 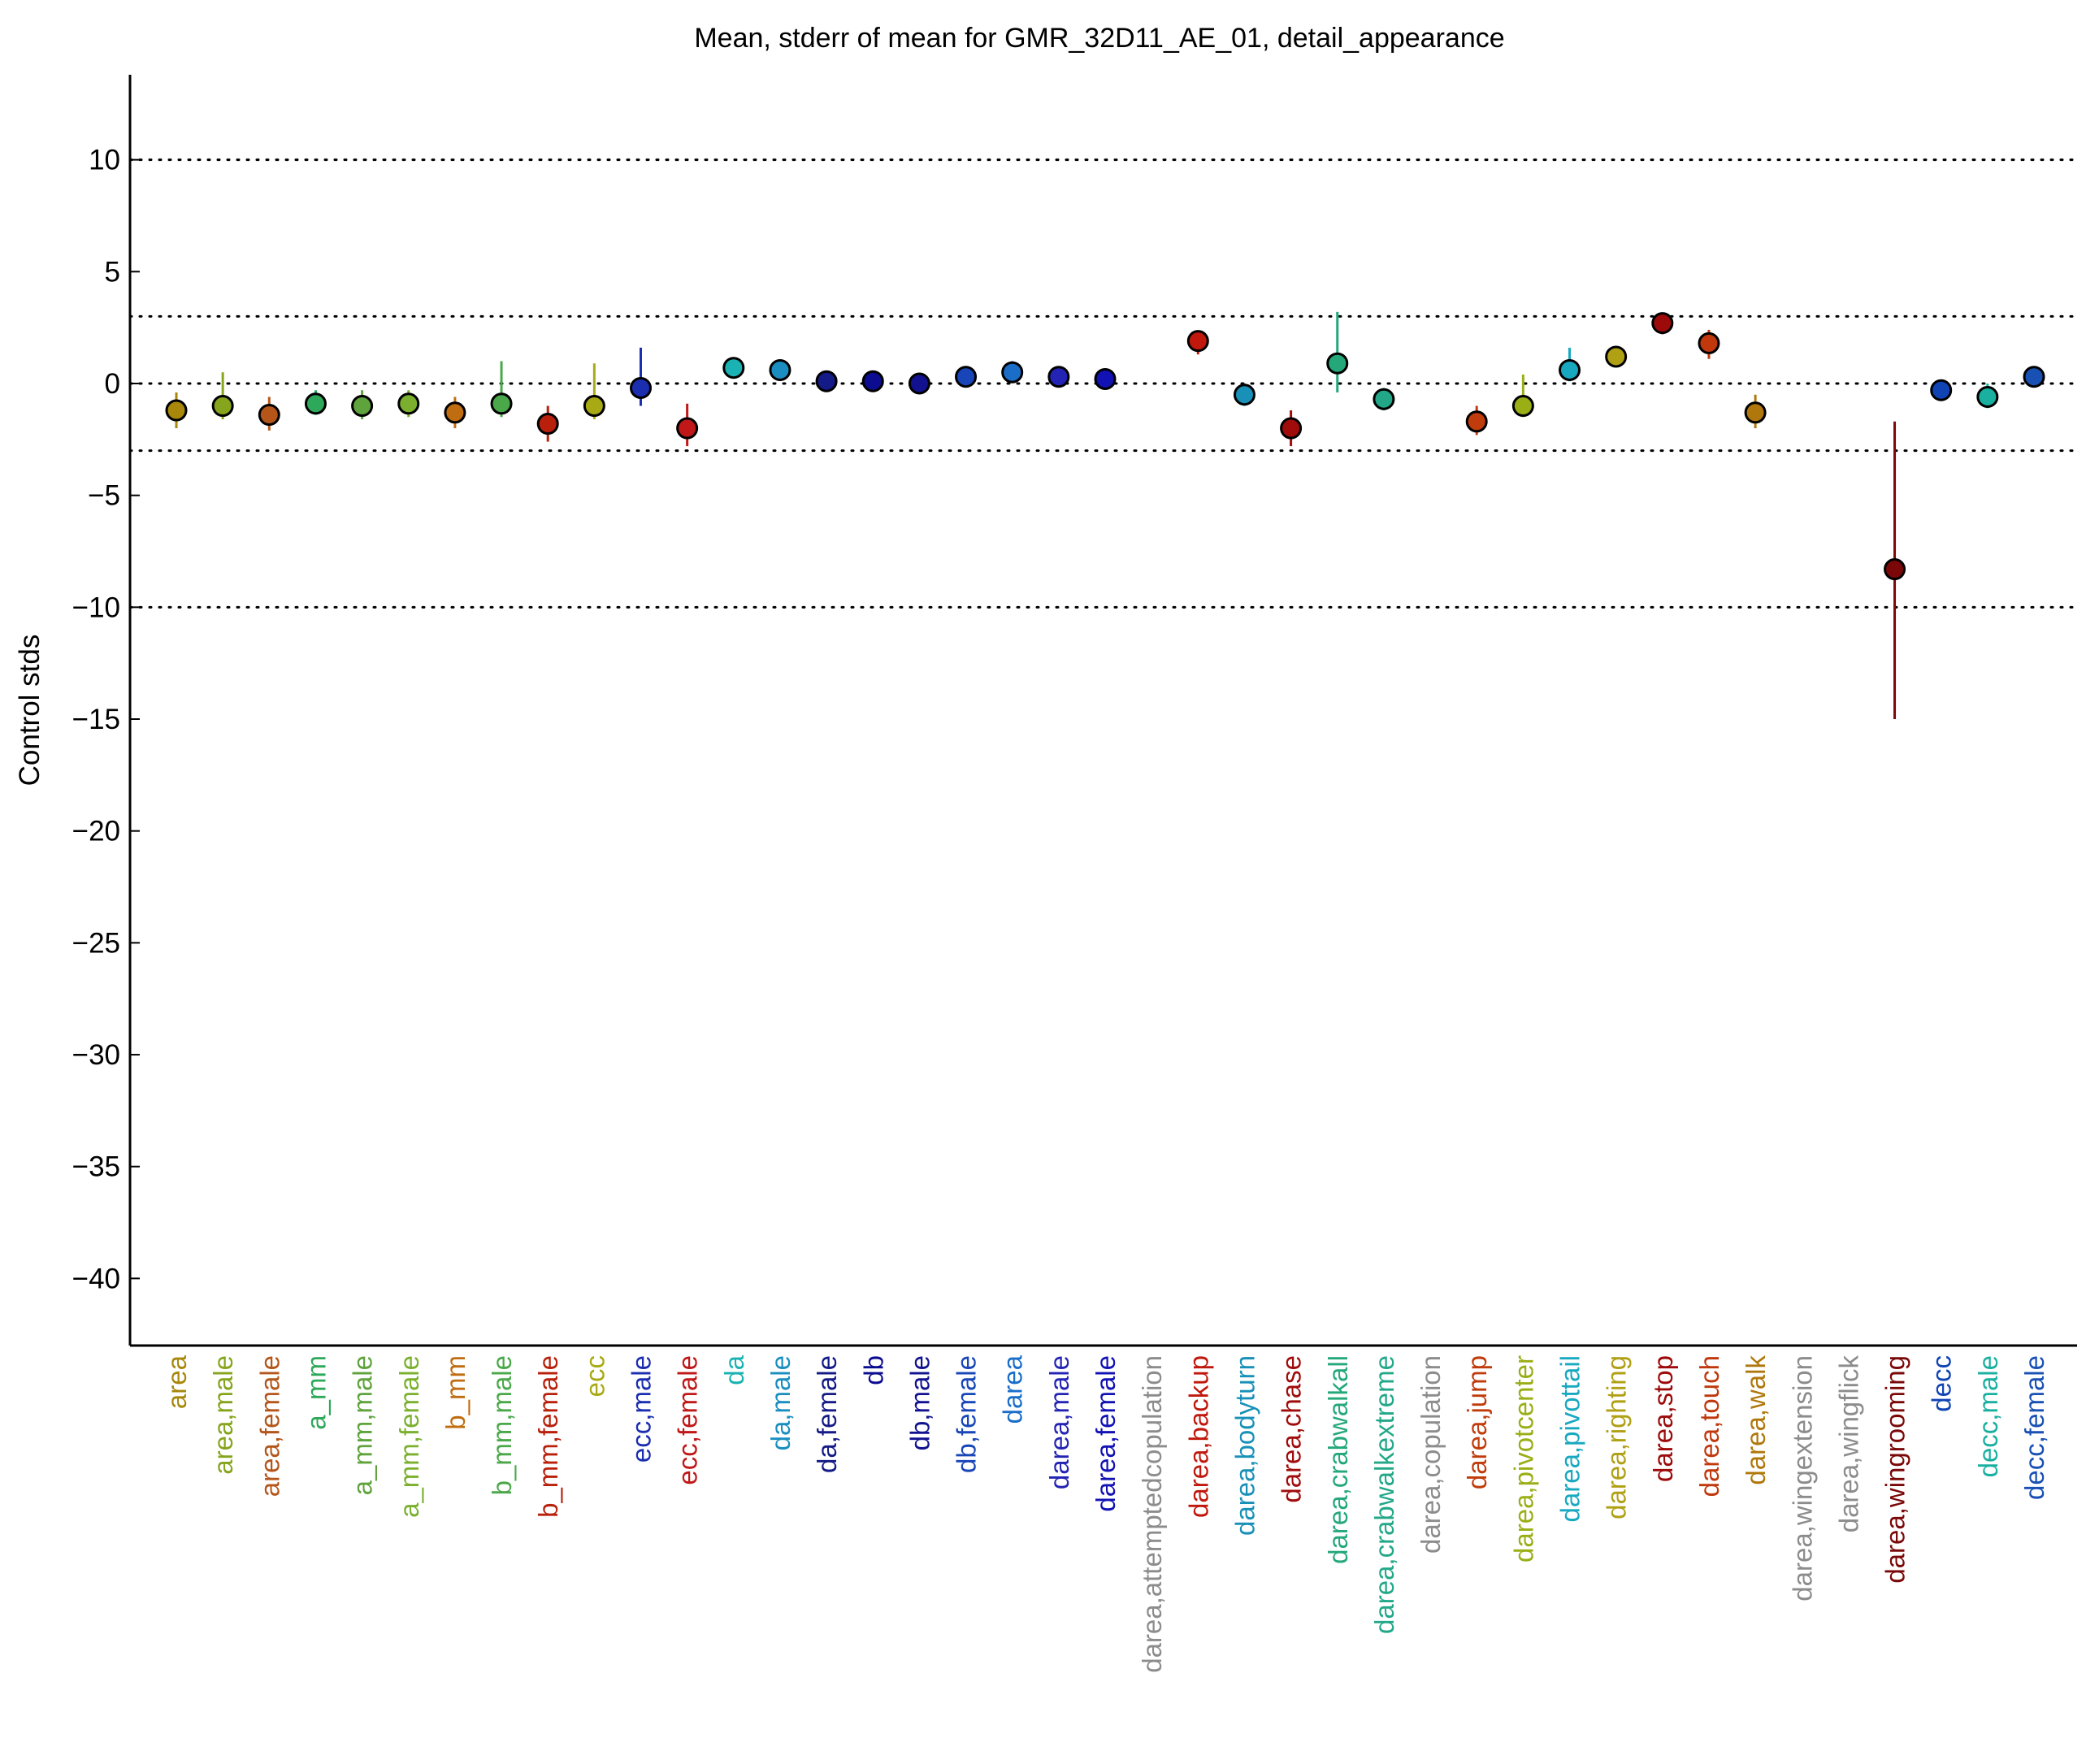 I want to click on y-tick-label: −25, so click(x=96, y=943).